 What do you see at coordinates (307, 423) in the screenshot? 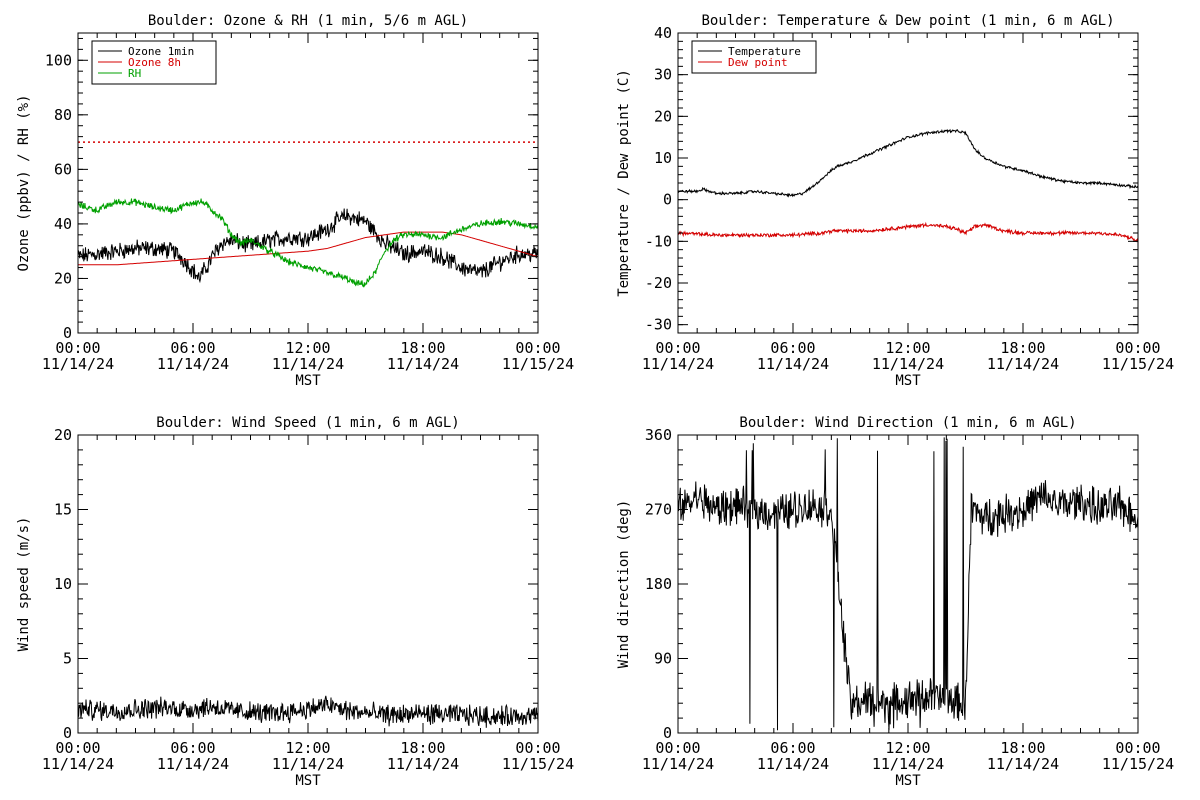
I see `chart-title: Boulder: Wind Speed (1 min, 6 m AGL)` at bounding box center [307, 423].